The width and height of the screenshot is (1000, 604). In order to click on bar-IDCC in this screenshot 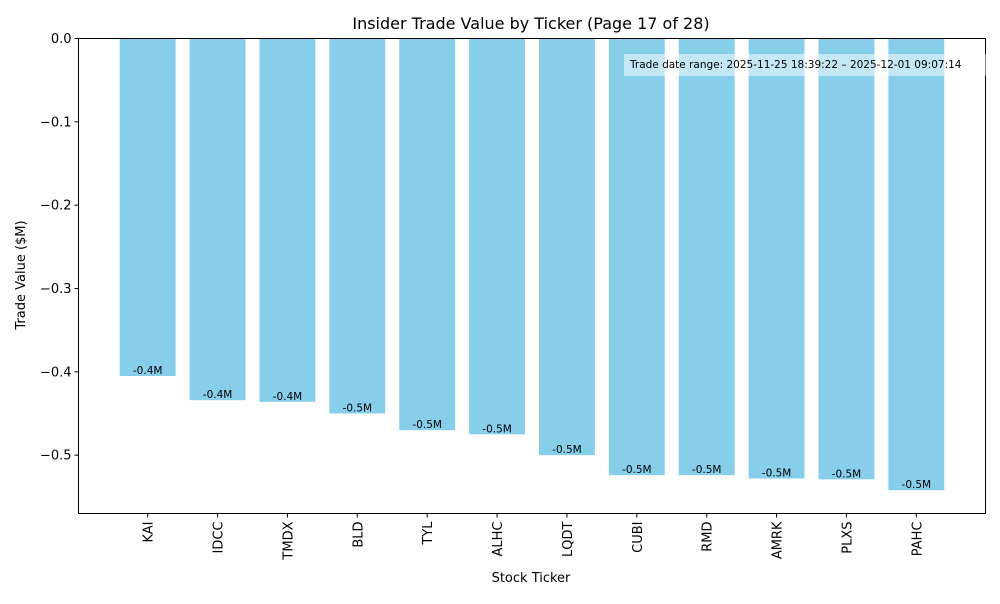, I will do `click(217, 219)`.